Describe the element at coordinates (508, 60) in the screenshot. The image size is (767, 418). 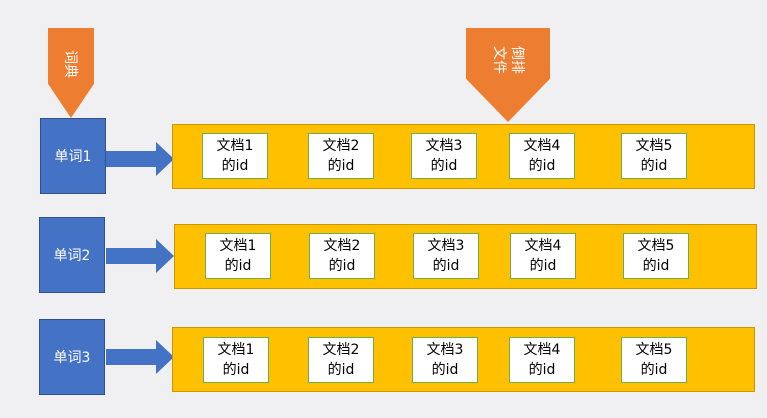
I see `inverted-file-tag-label: 倒排文件` at that location.